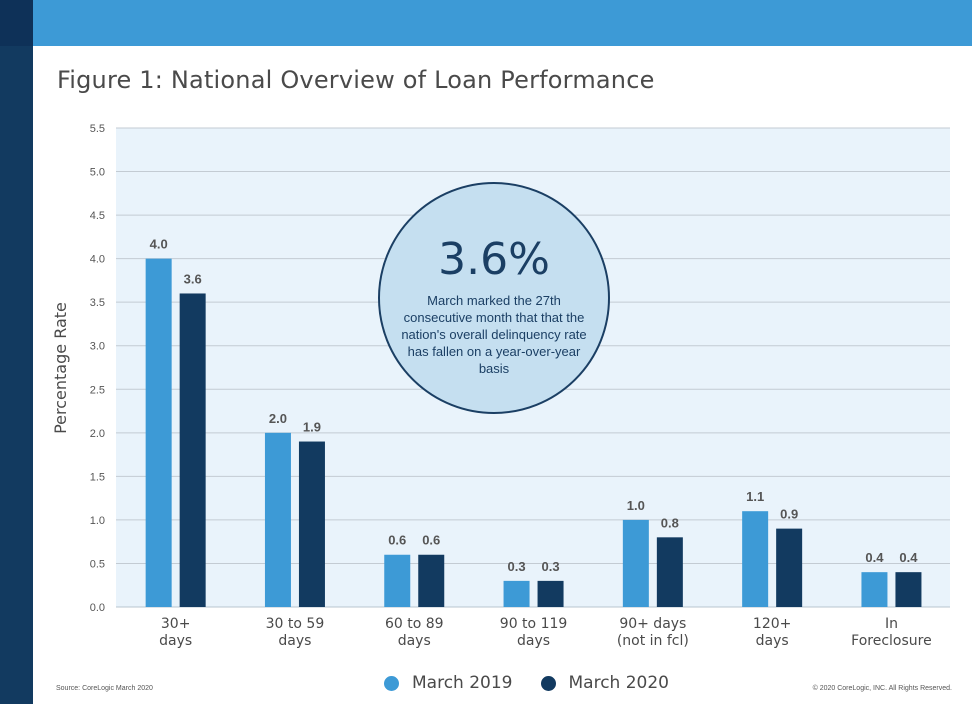 The width and height of the screenshot is (972, 704). What do you see at coordinates (97, 434) in the screenshot?
I see `y-tick-label: 2.0` at bounding box center [97, 434].